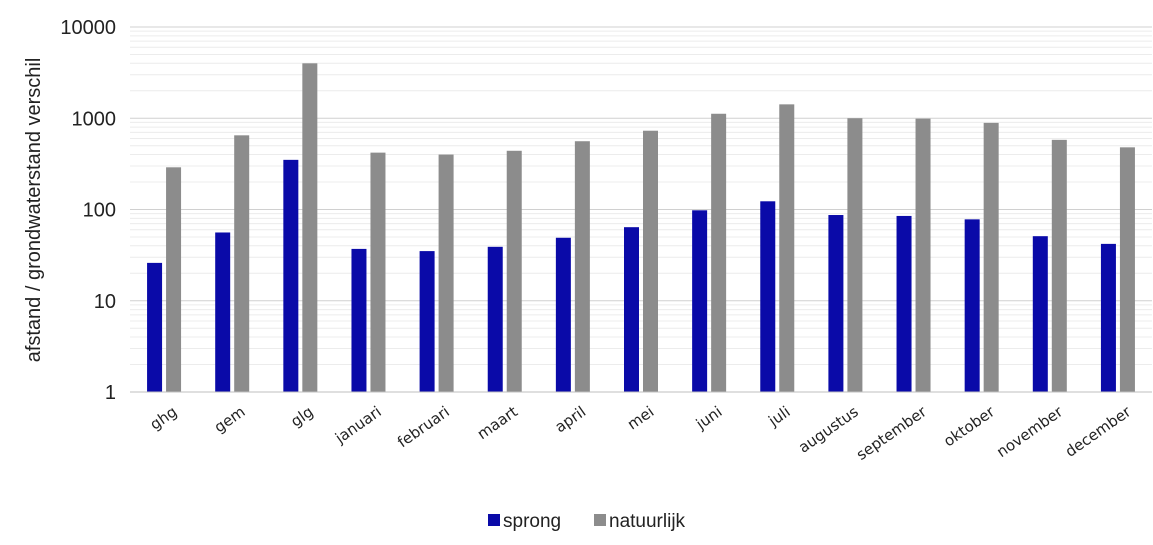 The width and height of the screenshot is (1153, 545). Describe the element at coordinates (786, 248) in the screenshot. I see `bar-natuurlijk-juli` at that location.